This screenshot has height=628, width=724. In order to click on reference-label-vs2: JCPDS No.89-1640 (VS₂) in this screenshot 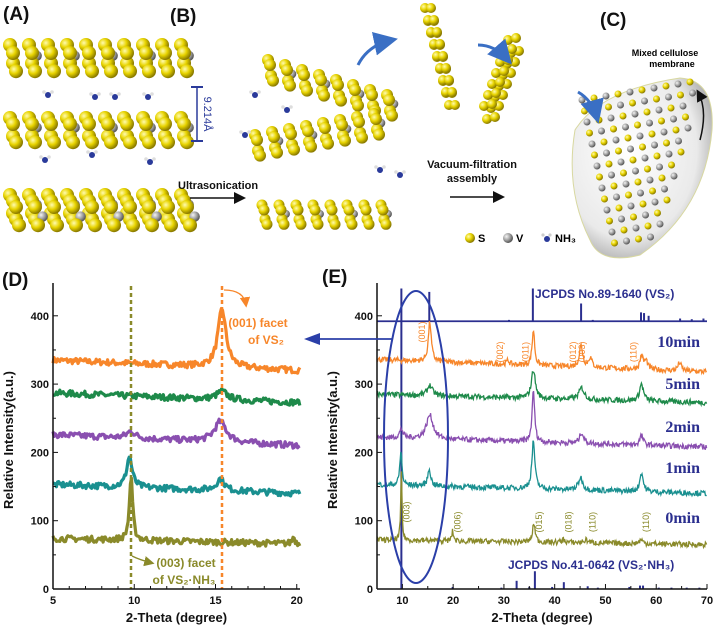, I will do `click(604, 294)`.